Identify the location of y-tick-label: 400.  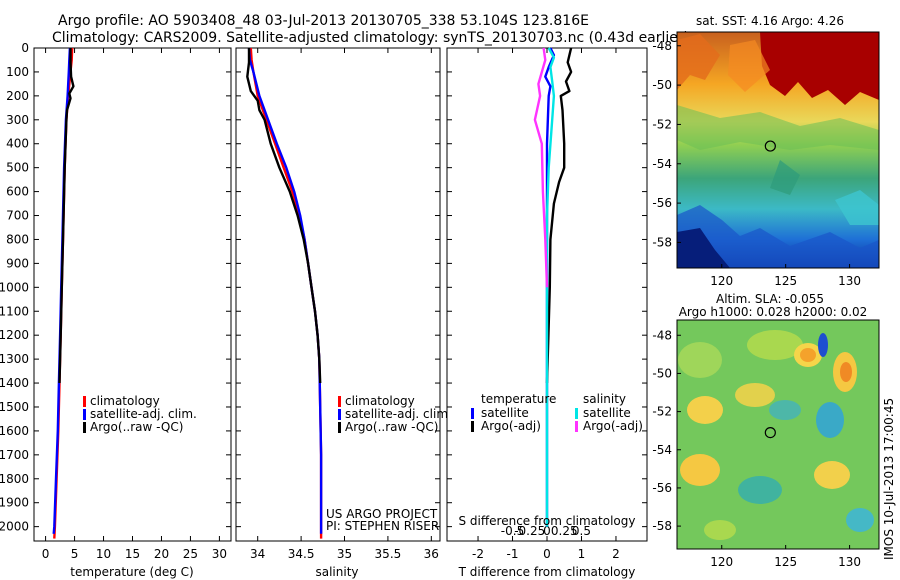
(17, 144).